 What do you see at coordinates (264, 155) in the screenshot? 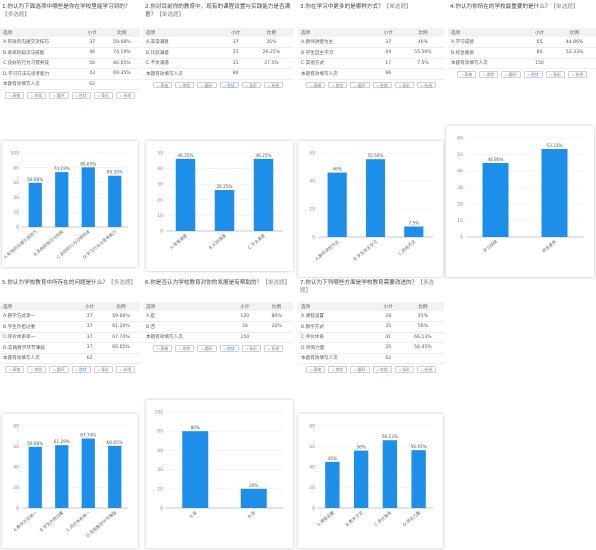
I see `data-label: 46.25%` at bounding box center [264, 155].